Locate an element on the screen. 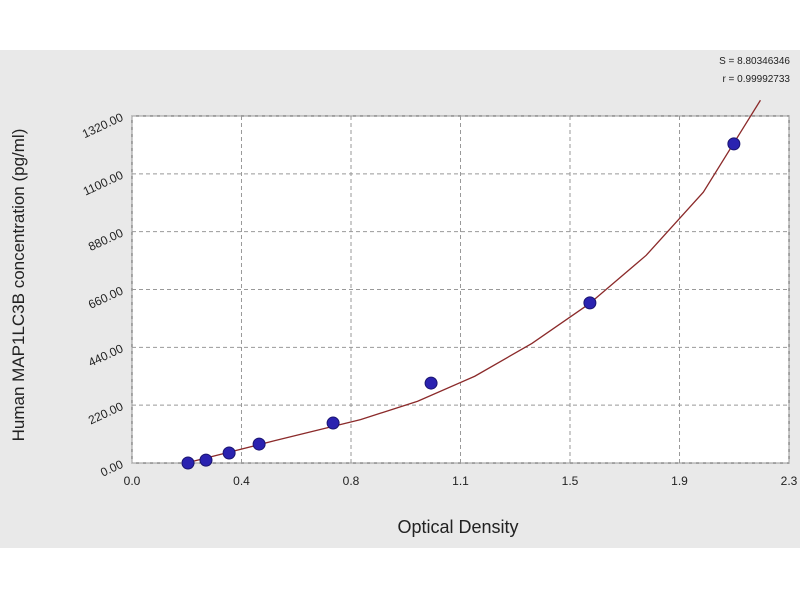 This screenshot has width=800, height=600. x-axis-label: Optical Density is located at coordinates (457, 527).